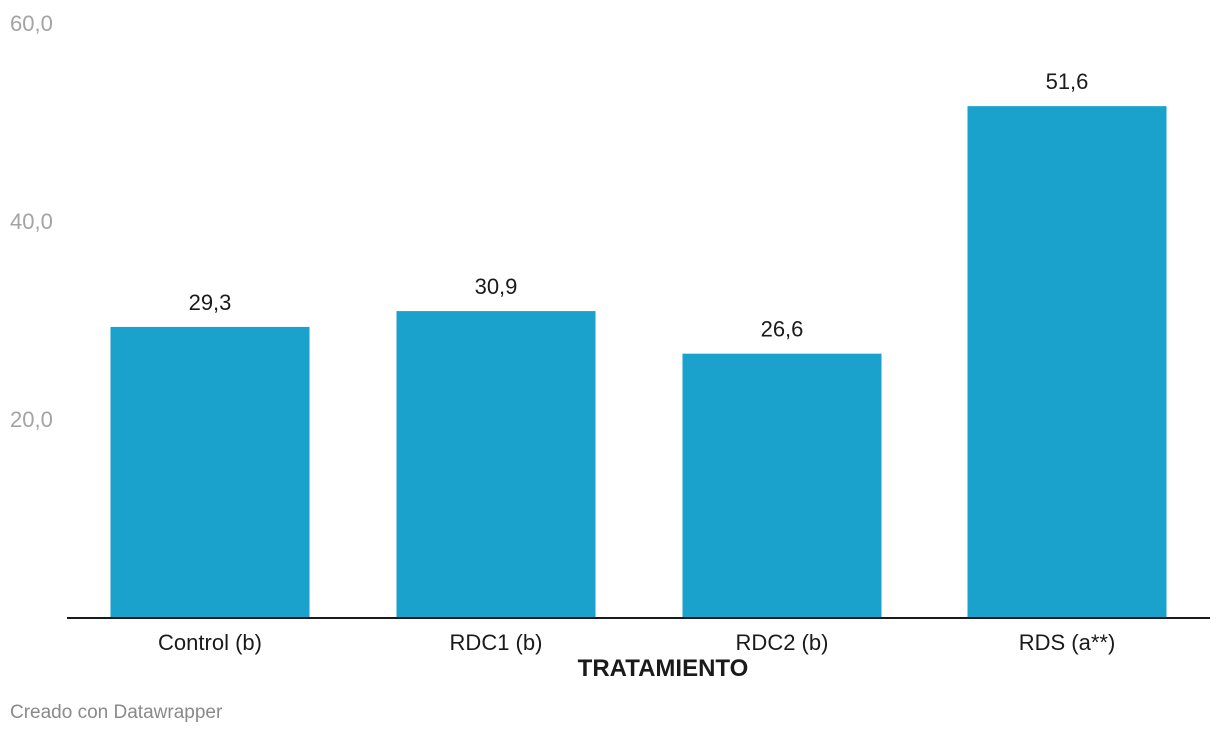 The height and width of the screenshot is (738, 1220). Describe the element at coordinates (1067, 81) in the screenshot. I see `bar-value-label: 51,6` at that location.